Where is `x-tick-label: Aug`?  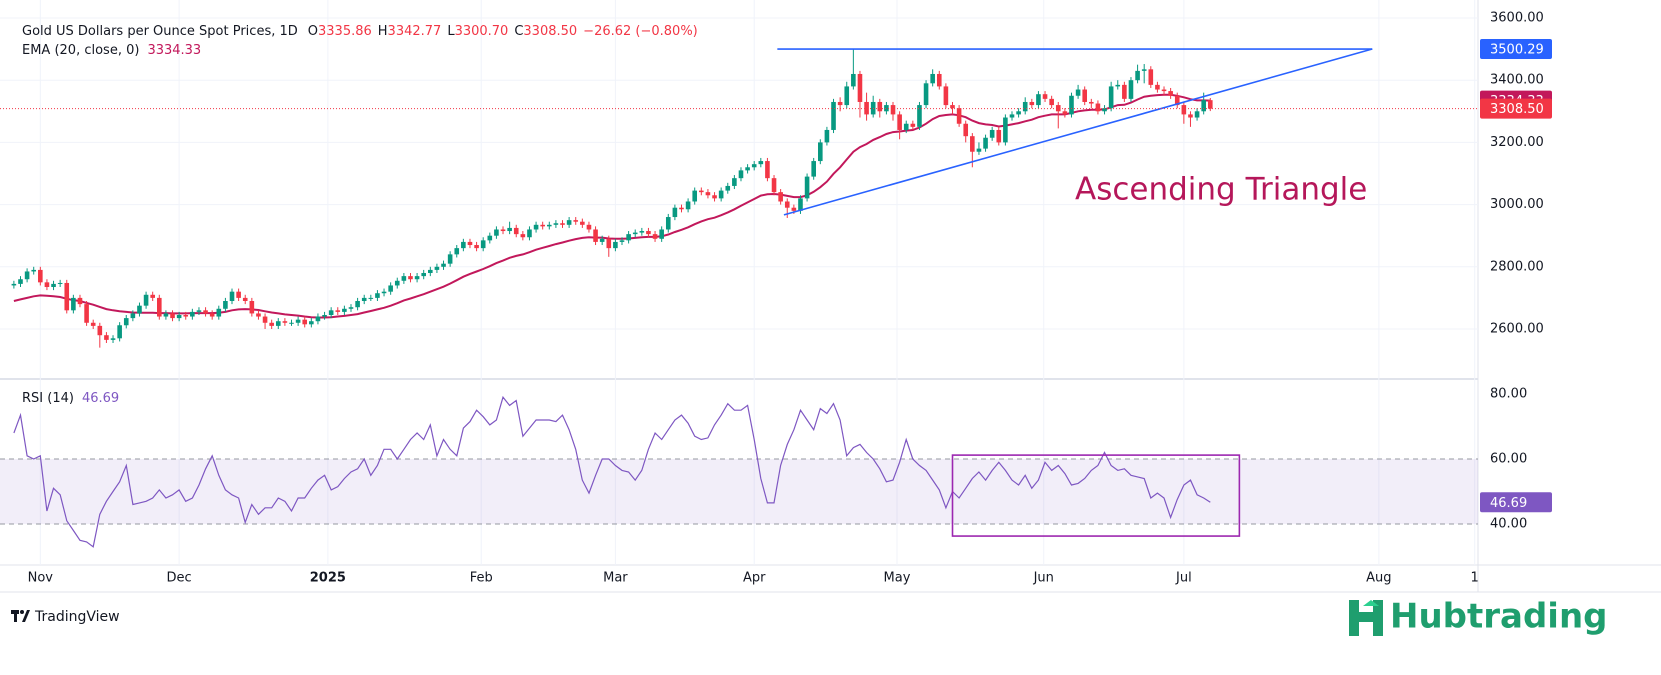
x-tick-label: Aug is located at coordinates (1378, 578).